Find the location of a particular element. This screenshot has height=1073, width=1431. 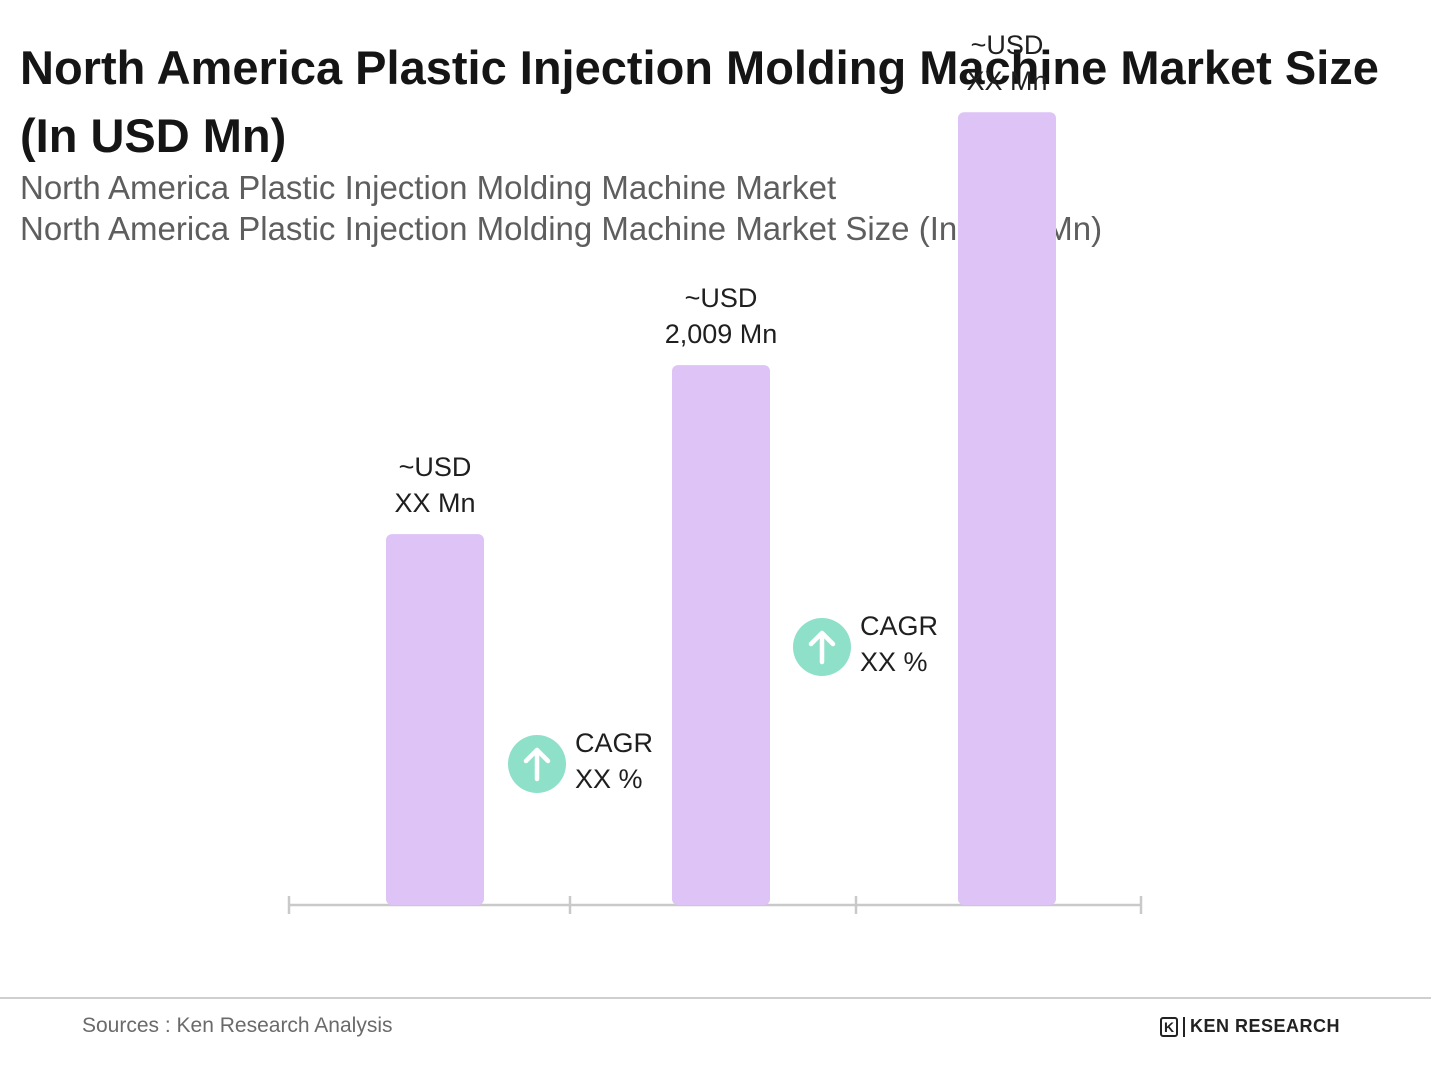

logo-text: KEN RESEARCH is located at coordinates (1265, 1026).